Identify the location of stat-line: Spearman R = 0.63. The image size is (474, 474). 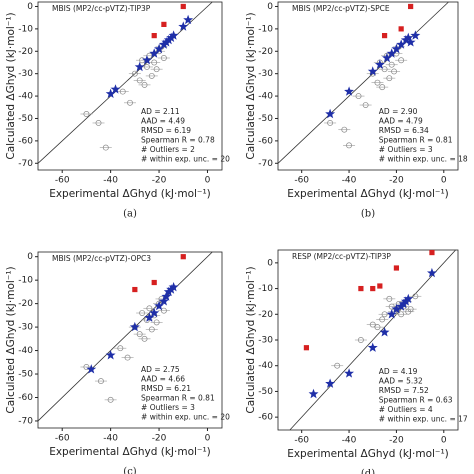
(416, 400).